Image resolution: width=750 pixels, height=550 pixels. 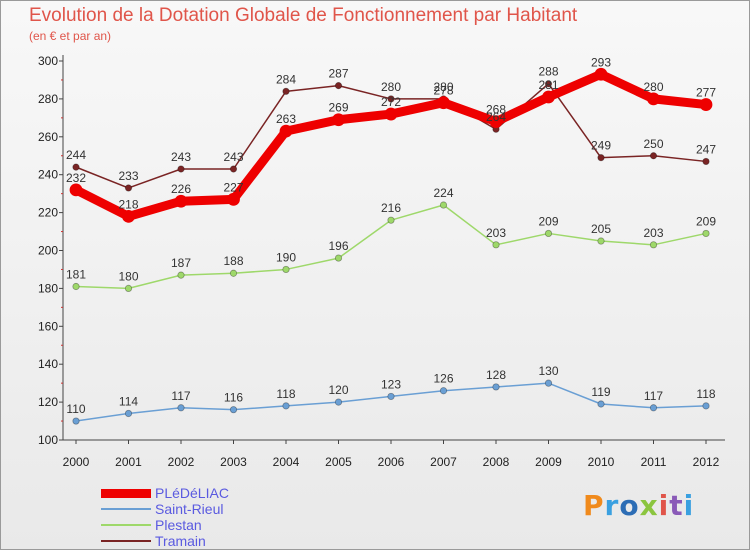 What do you see at coordinates (70, 36) in the screenshot?
I see `chart-subtitle: (en € et par an)` at bounding box center [70, 36].